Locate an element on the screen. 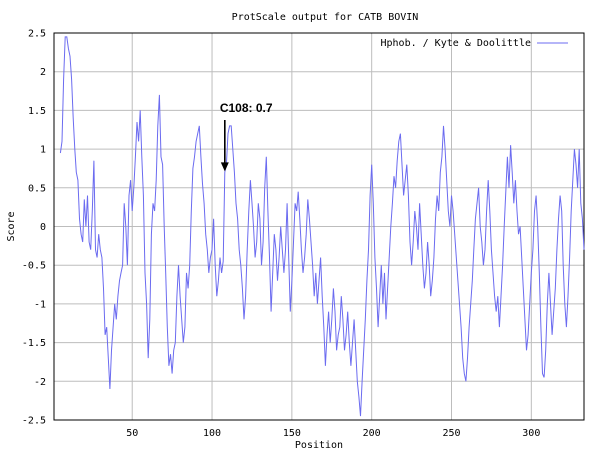  y-tick-label: -2 is located at coordinates (40, 382).